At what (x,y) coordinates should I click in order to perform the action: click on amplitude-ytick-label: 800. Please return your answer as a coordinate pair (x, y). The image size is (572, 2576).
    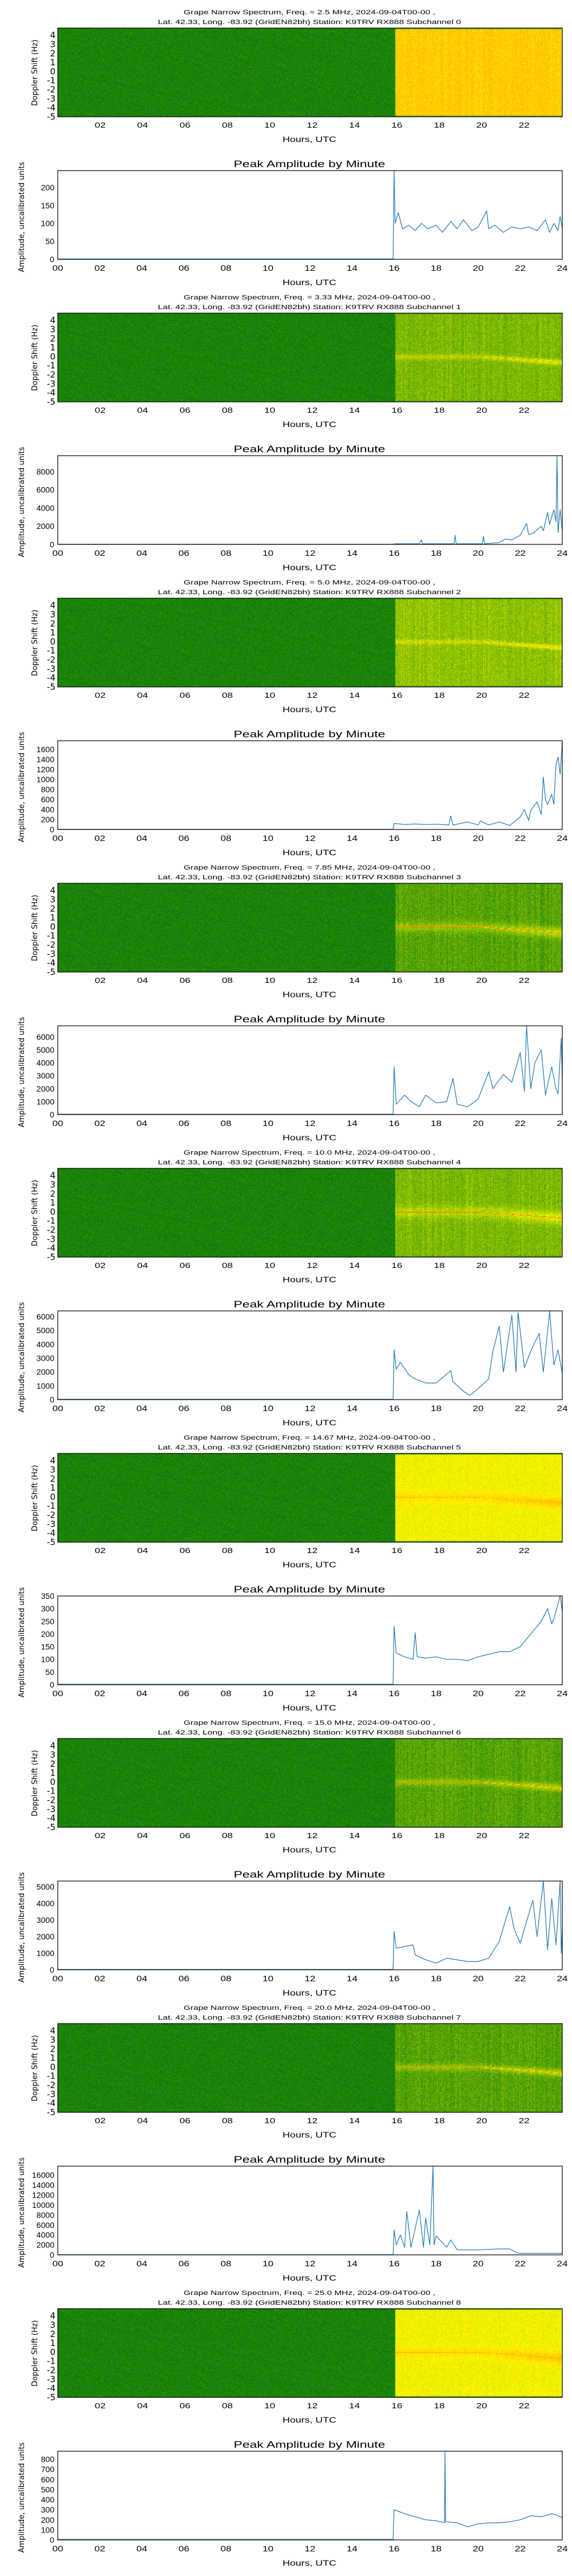
    Looking at the image, I should click on (48, 789).